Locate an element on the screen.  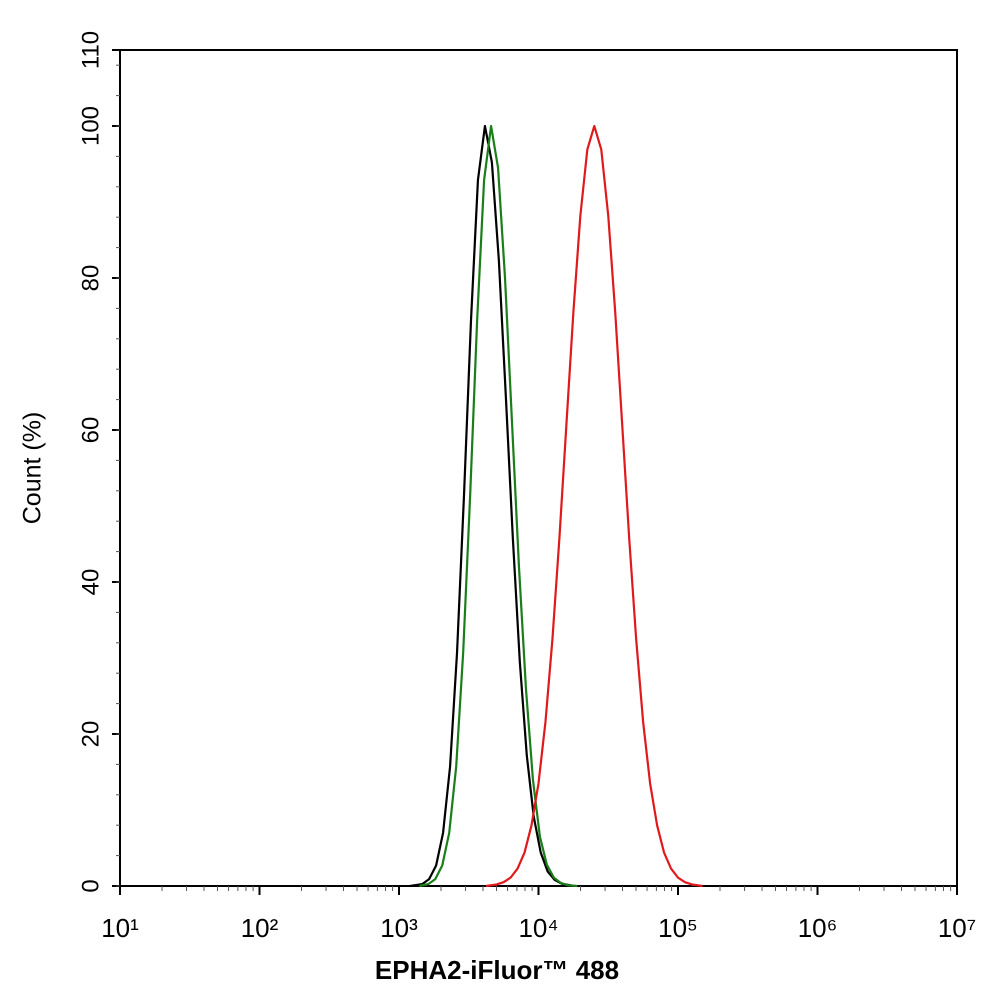
y-tick-label: 100 is located at coordinates (90, 126).